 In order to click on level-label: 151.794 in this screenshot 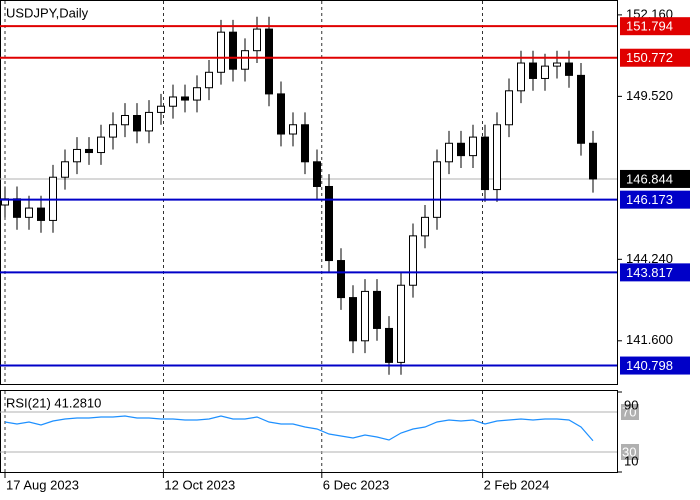, I will do `click(649, 26)`.